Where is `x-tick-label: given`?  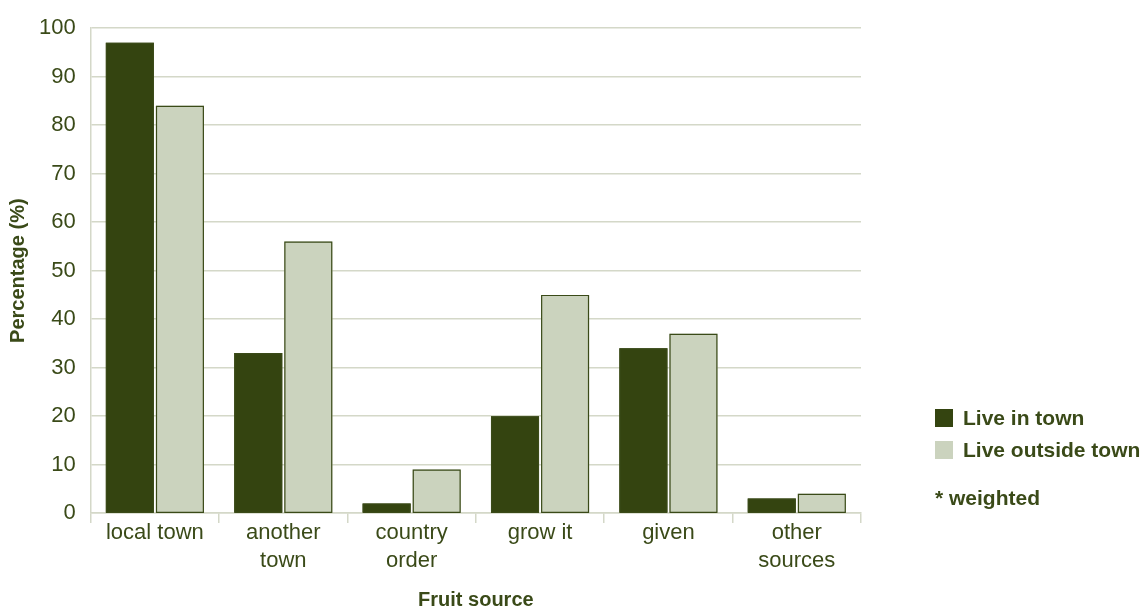 x-tick-label: given is located at coordinates (668, 532).